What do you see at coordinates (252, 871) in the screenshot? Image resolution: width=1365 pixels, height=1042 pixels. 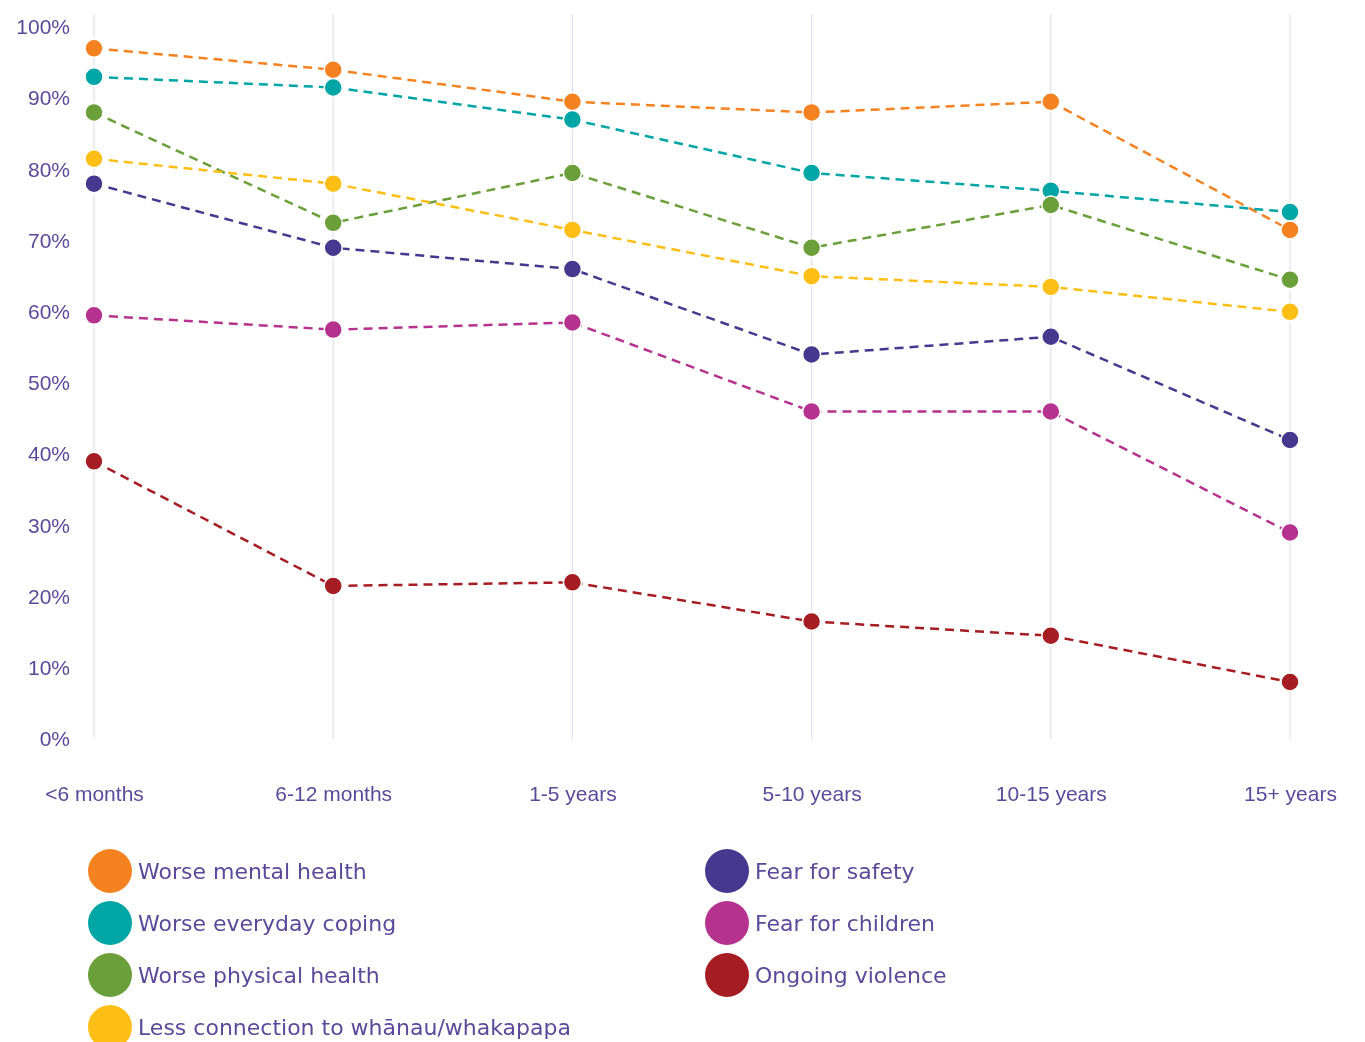 I see `legend-label: Worse mental health` at bounding box center [252, 871].